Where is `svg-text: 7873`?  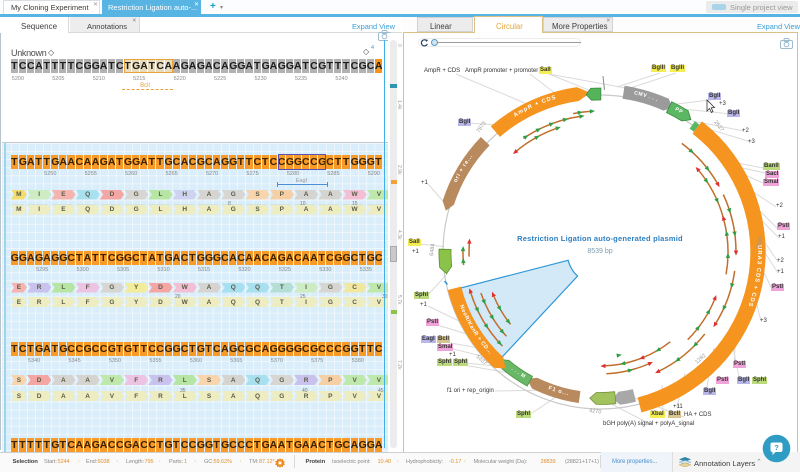
svg-text: 7873 is located at coordinates (482, 127).